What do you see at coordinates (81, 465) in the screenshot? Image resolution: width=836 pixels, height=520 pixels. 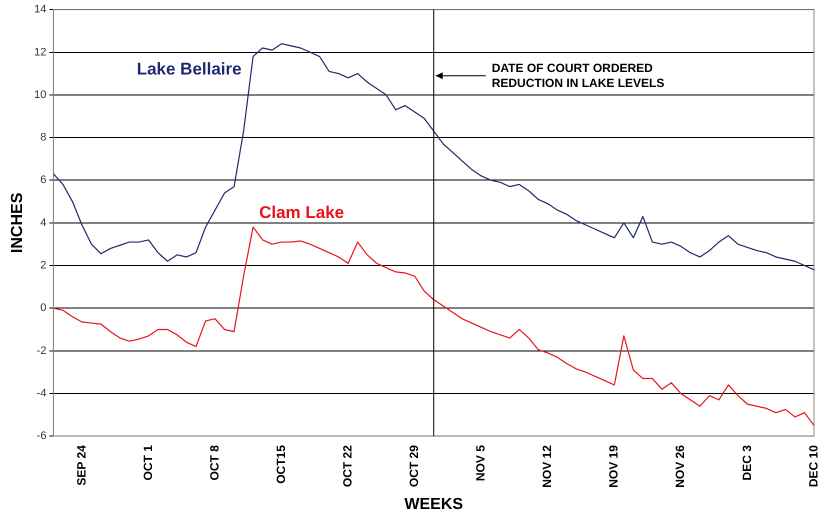 I see `x-tick-label: SEP 24` at bounding box center [81, 465].